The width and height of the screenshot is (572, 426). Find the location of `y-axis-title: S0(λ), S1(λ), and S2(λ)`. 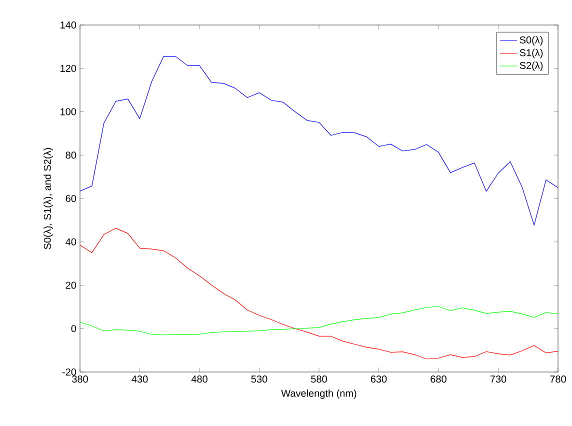

y-axis-title: S0(λ), S1(λ), and S2(λ) is located at coordinates (48, 199).